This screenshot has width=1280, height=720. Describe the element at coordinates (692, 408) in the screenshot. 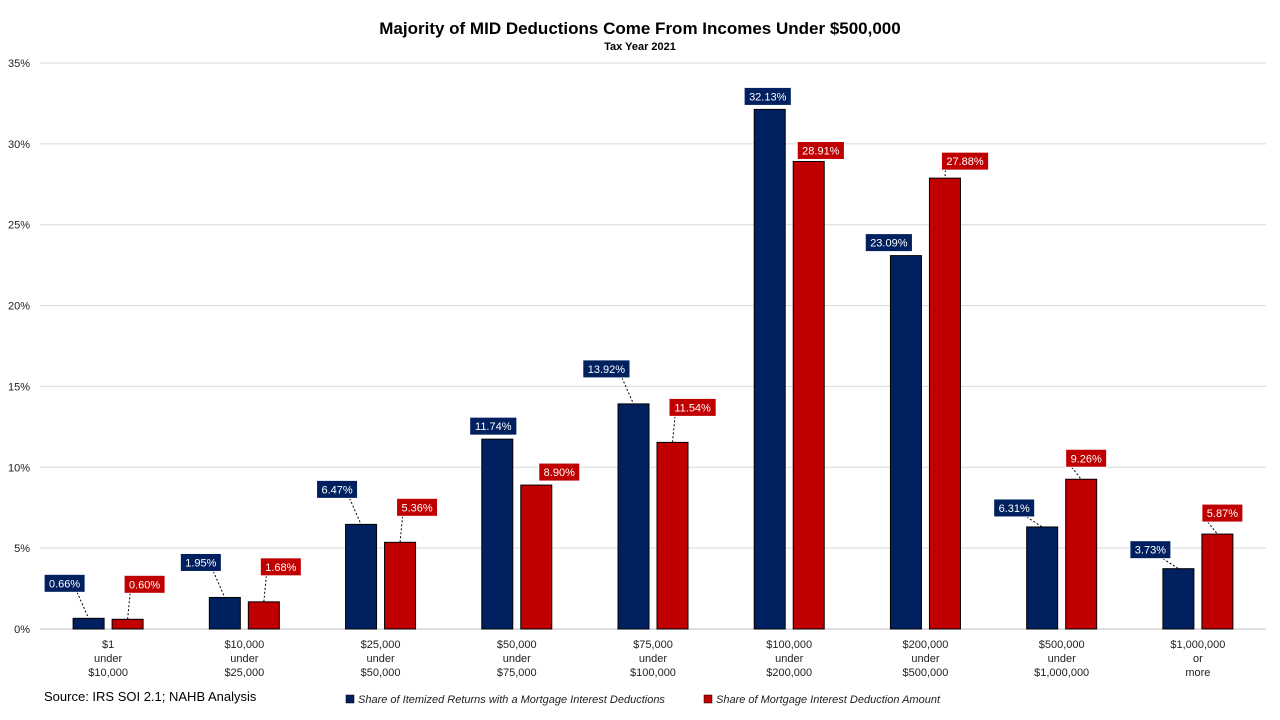

I see `data-label: 11.54%` at that location.